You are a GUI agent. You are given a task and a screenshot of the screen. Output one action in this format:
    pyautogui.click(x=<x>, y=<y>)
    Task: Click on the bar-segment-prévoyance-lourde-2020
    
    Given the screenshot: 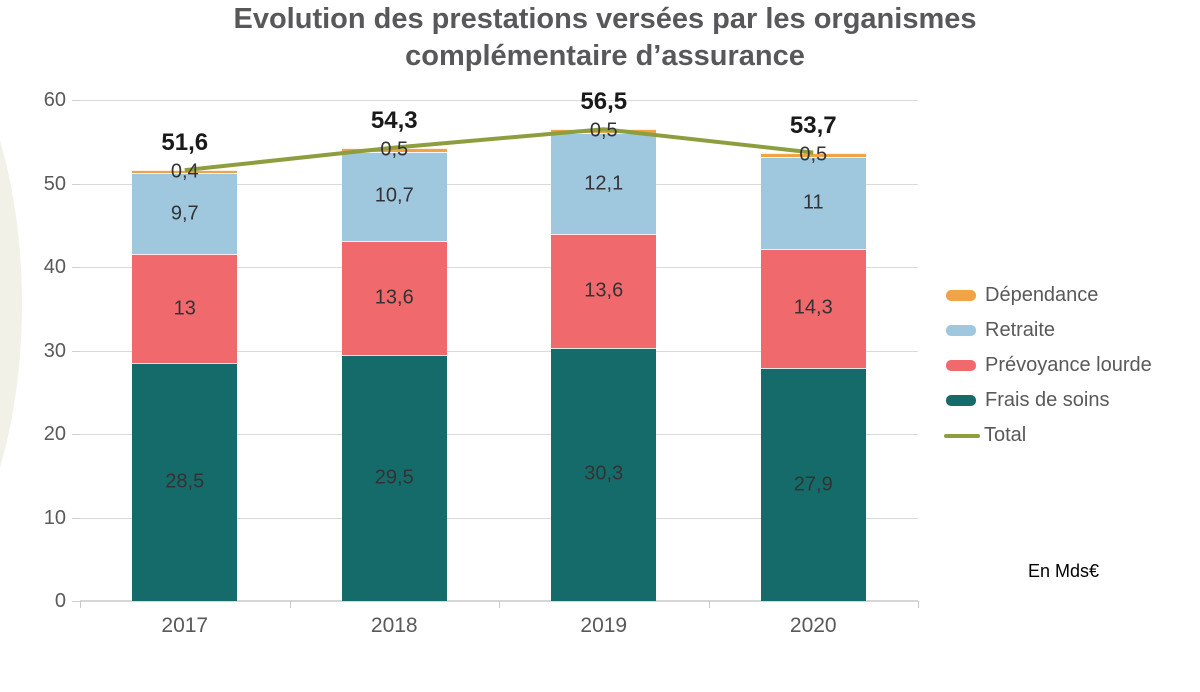 What is the action you would take?
    pyautogui.click(x=813, y=308)
    